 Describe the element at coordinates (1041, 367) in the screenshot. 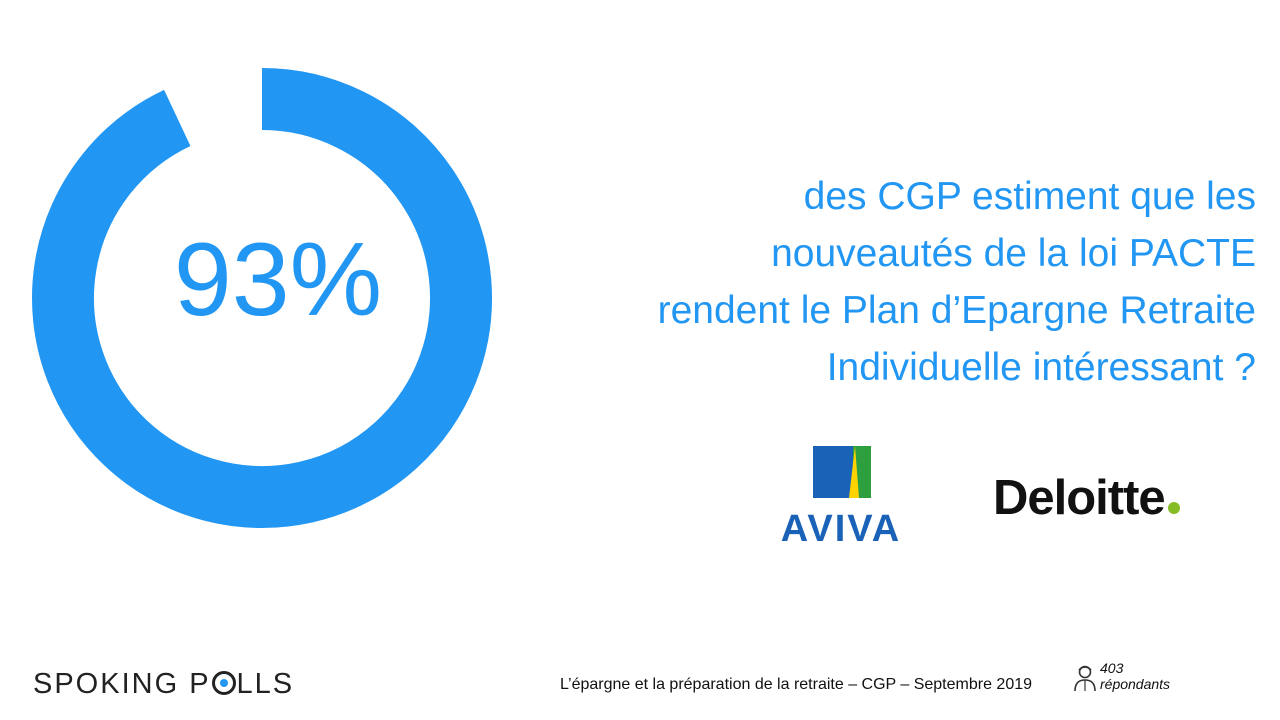

I see `statement-line-4: Individuelle intéressant ?` at that location.